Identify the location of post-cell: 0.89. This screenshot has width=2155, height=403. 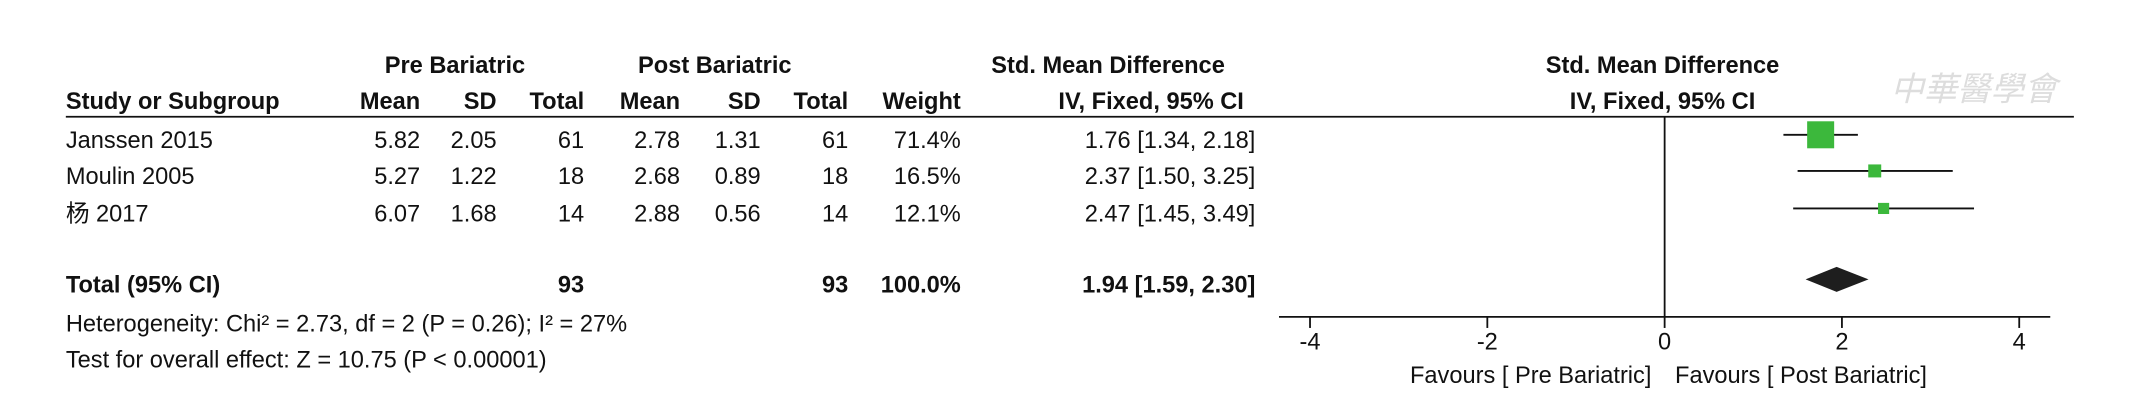
(738, 177).